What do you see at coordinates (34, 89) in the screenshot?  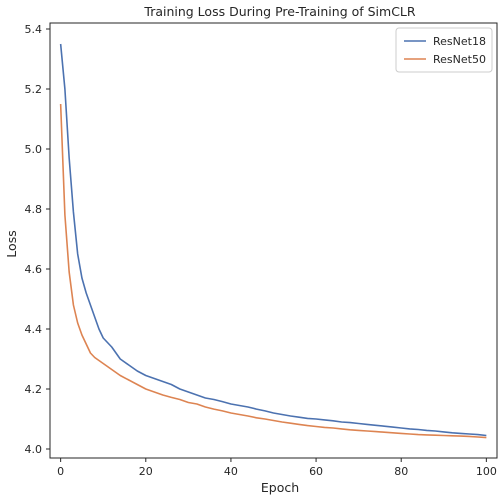 I see `y-tick-label: 5.2` at bounding box center [34, 89].